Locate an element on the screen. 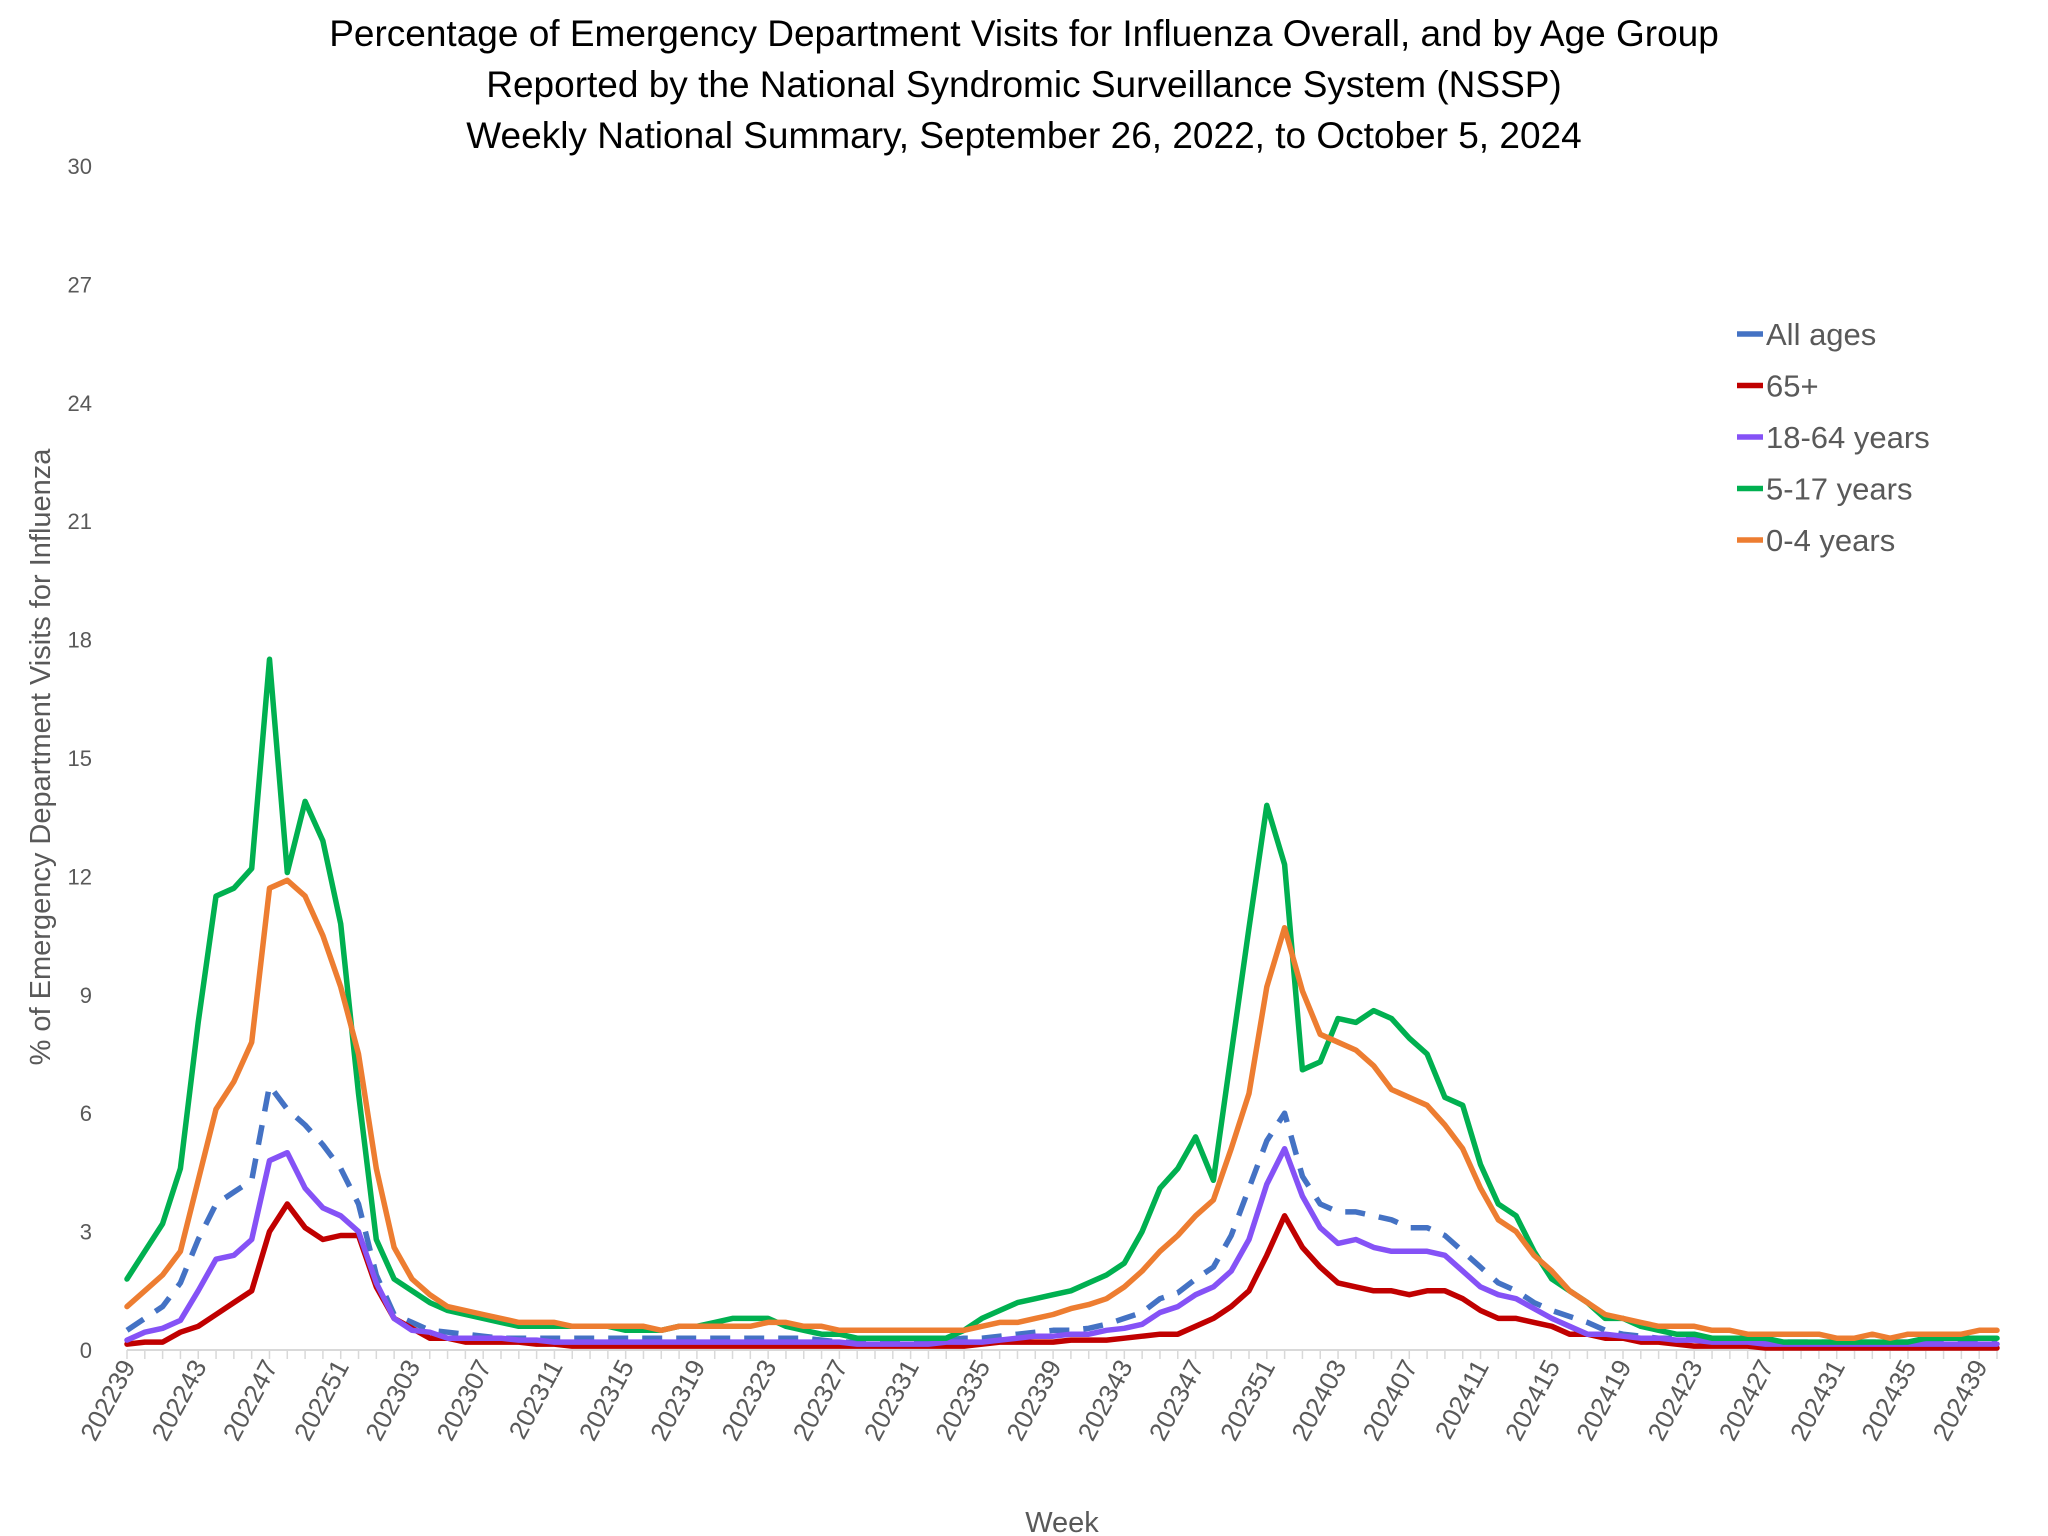 This screenshot has height=1536, width=2048. x-tick-label: 202247 is located at coordinates (250, 1400).